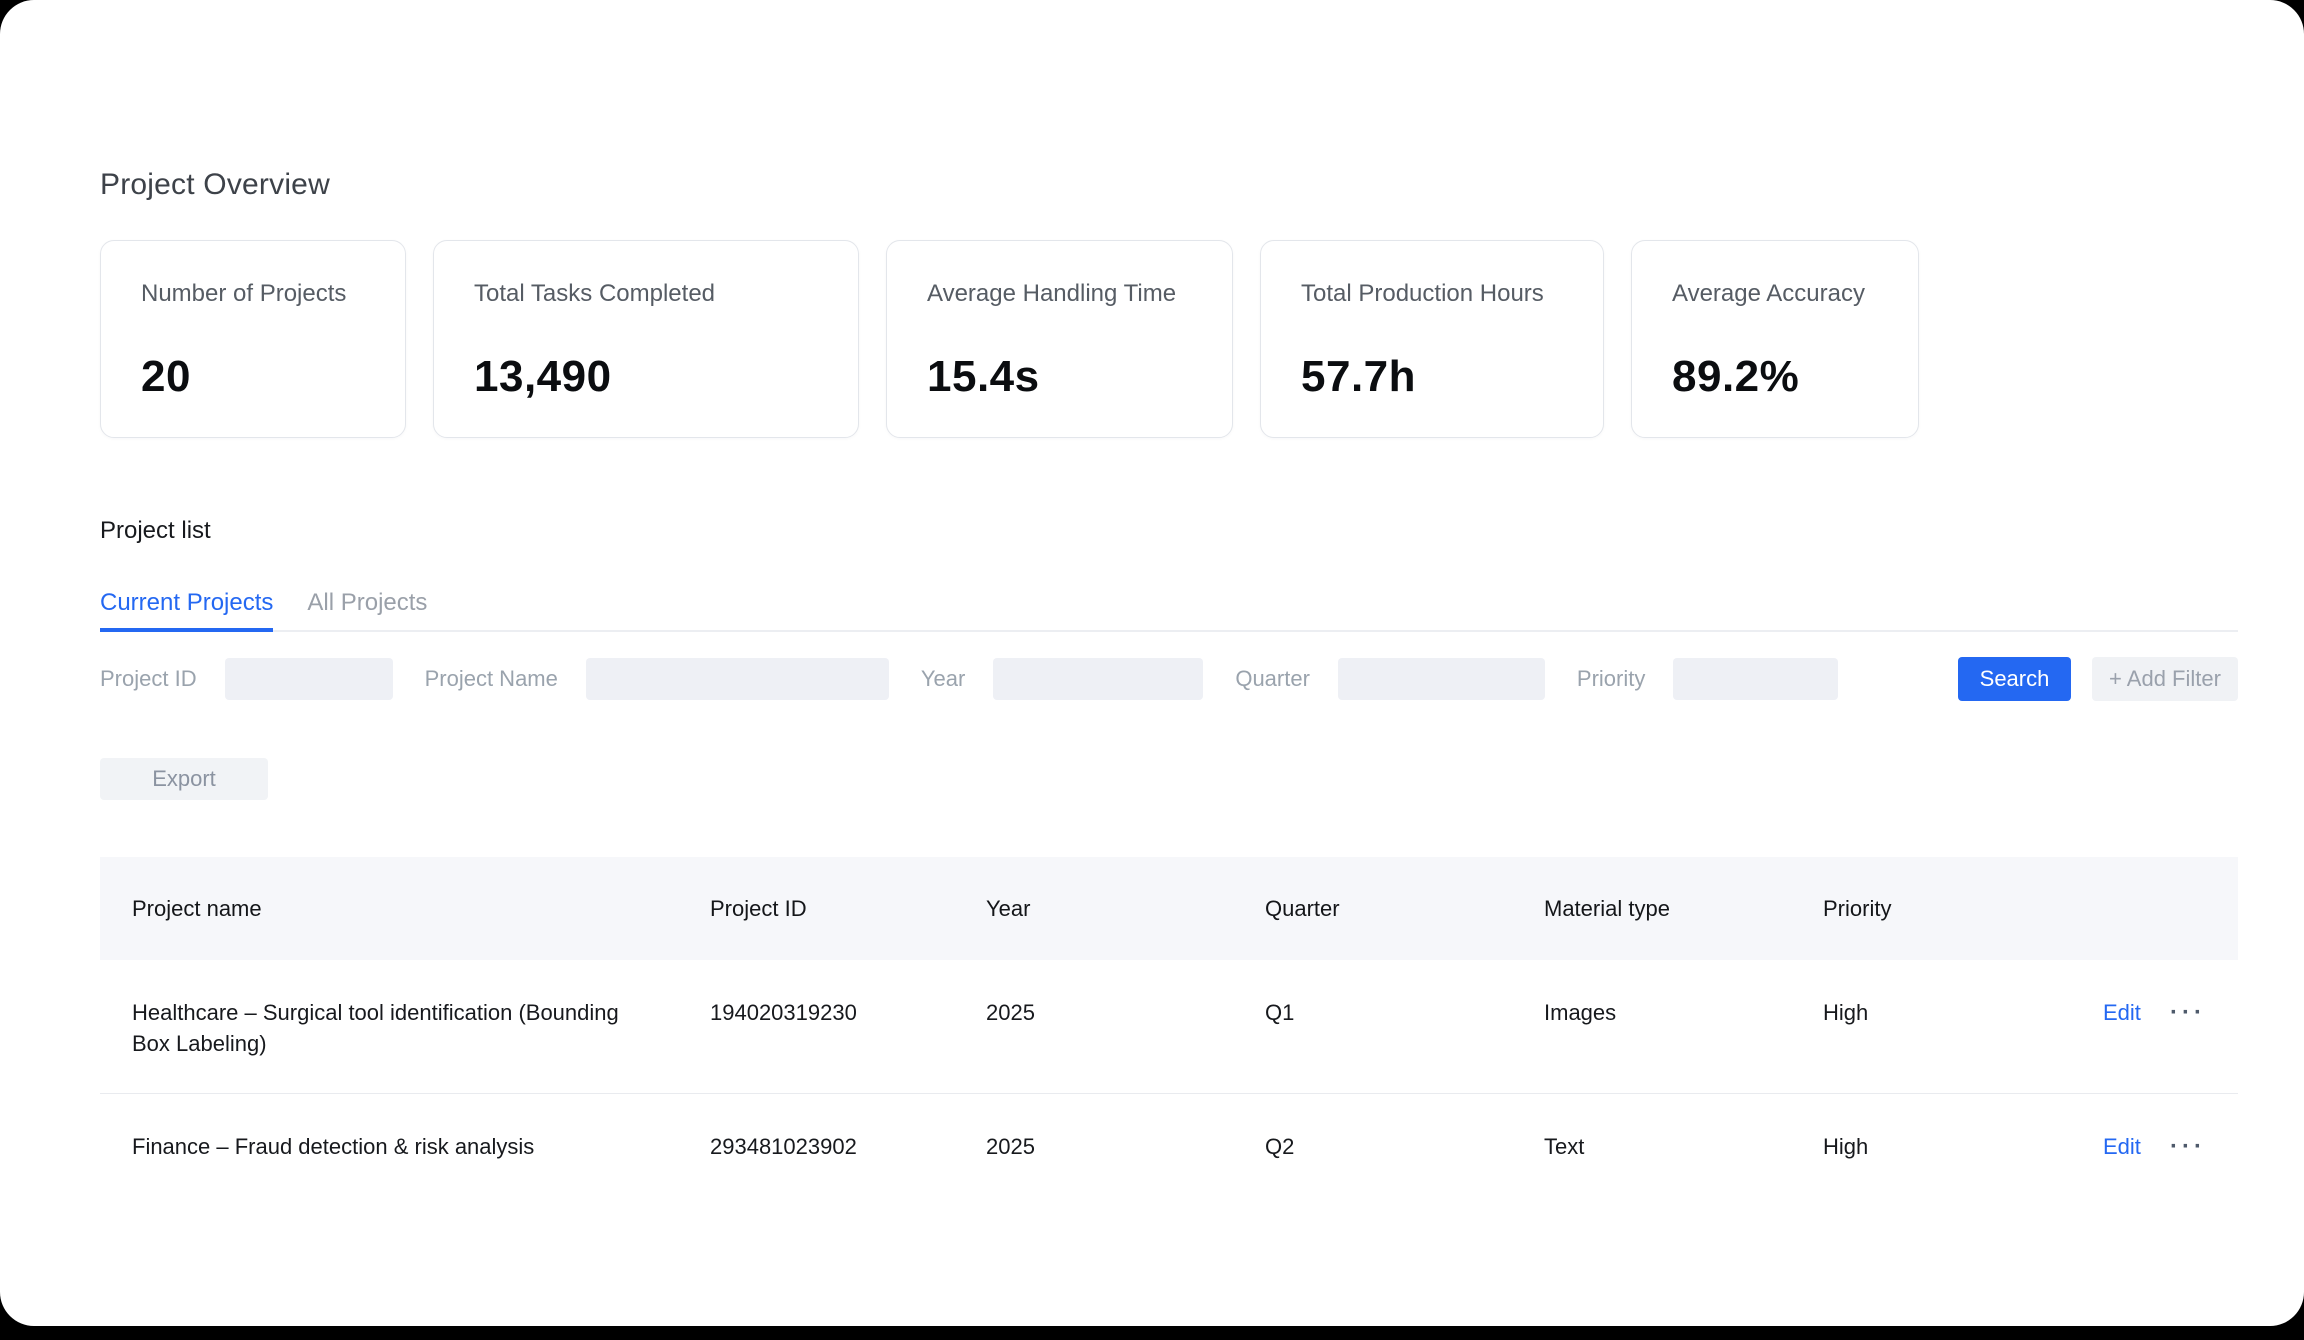 The image size is (2304, 1340). What do you see at coordinates (1564, 1146) in the screenshot?
I see `cell-material-type: Text` at bounding box center [1564, 1146].